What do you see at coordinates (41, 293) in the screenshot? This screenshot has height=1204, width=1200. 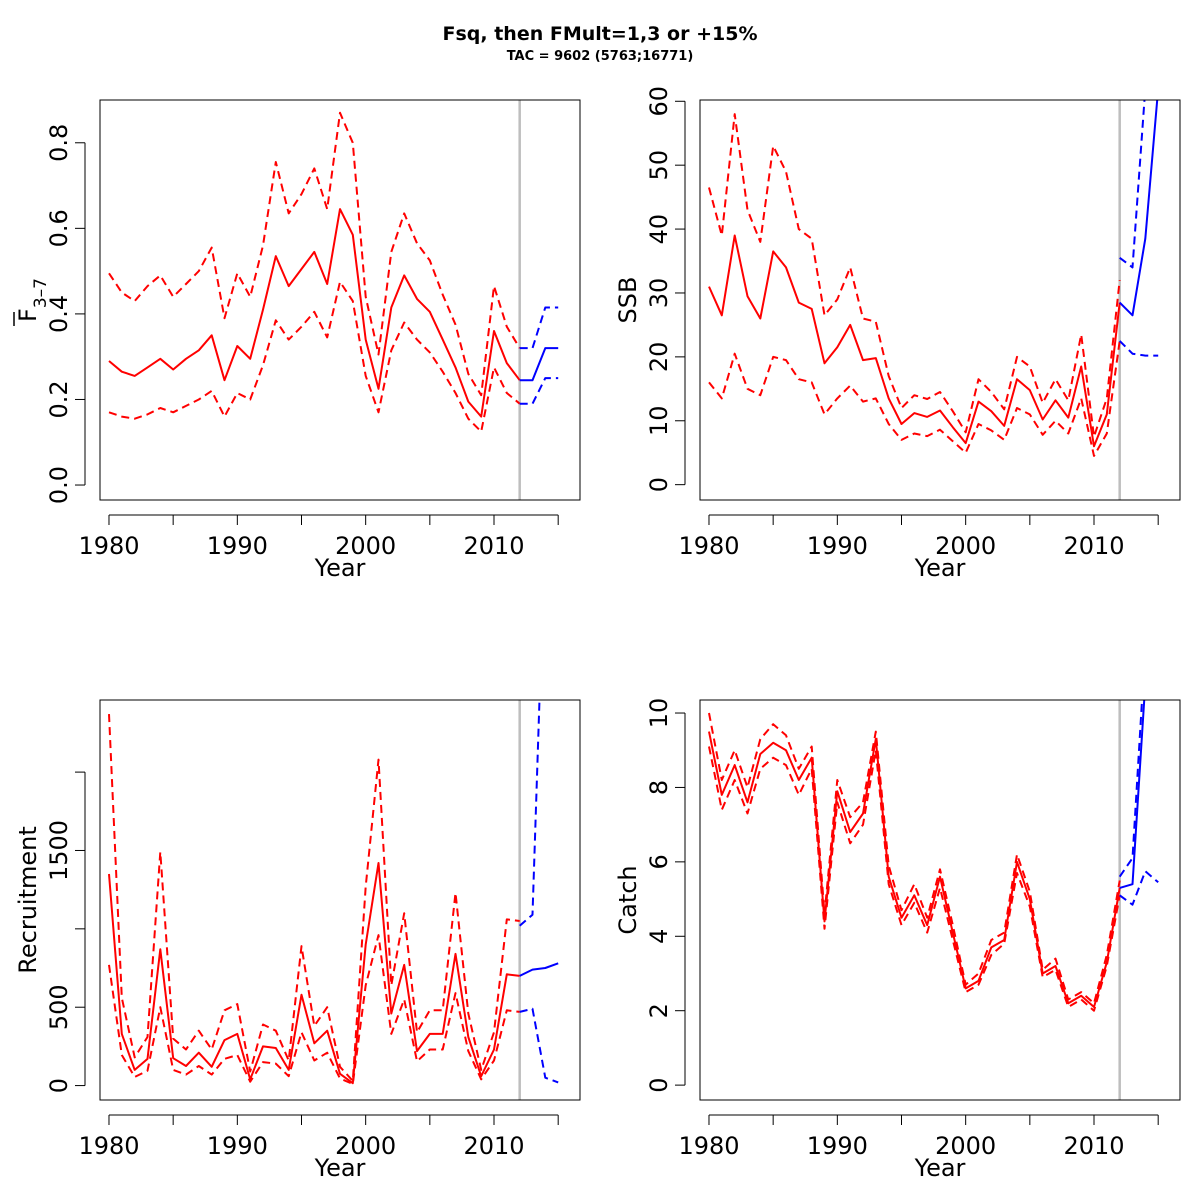 I see `y-axis-label-subscript: 3–7` at bounding box center [41, 293].